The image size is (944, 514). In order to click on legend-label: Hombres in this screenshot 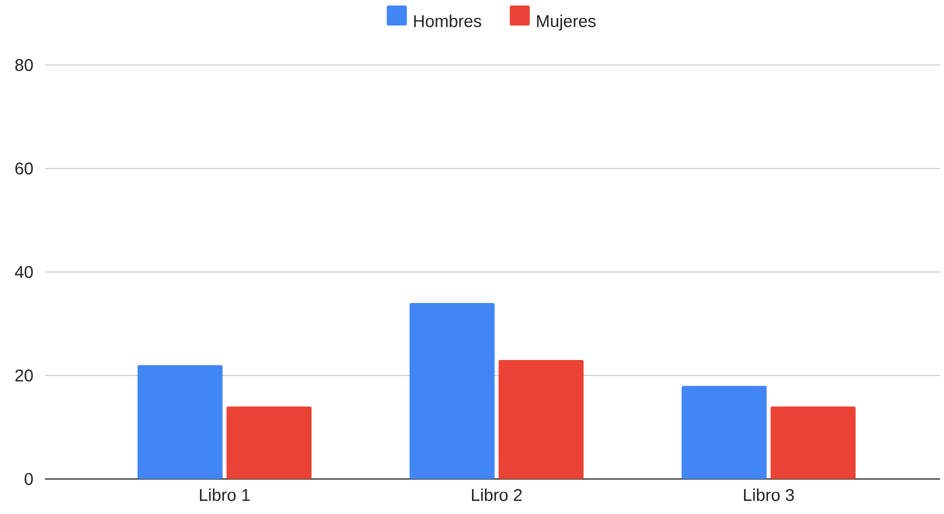, I will do `click(448, 21)`.